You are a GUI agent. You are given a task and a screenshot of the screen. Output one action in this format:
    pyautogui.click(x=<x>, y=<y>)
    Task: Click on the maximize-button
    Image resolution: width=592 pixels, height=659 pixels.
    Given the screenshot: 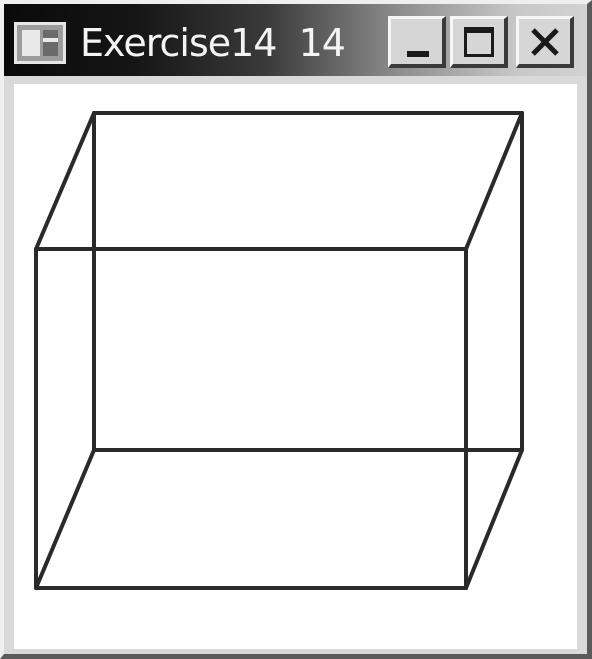 What is the action you would take?
    pyautogui.click(x=479, y=42)
    